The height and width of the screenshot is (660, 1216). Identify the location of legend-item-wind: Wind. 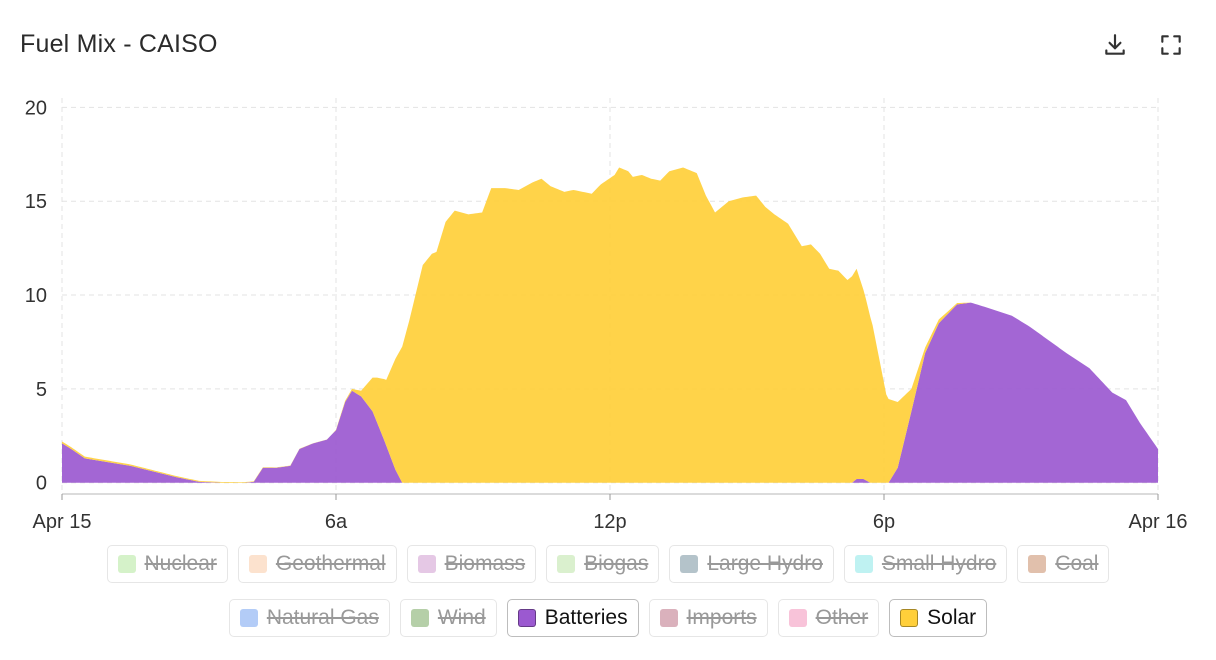
(448, 618).